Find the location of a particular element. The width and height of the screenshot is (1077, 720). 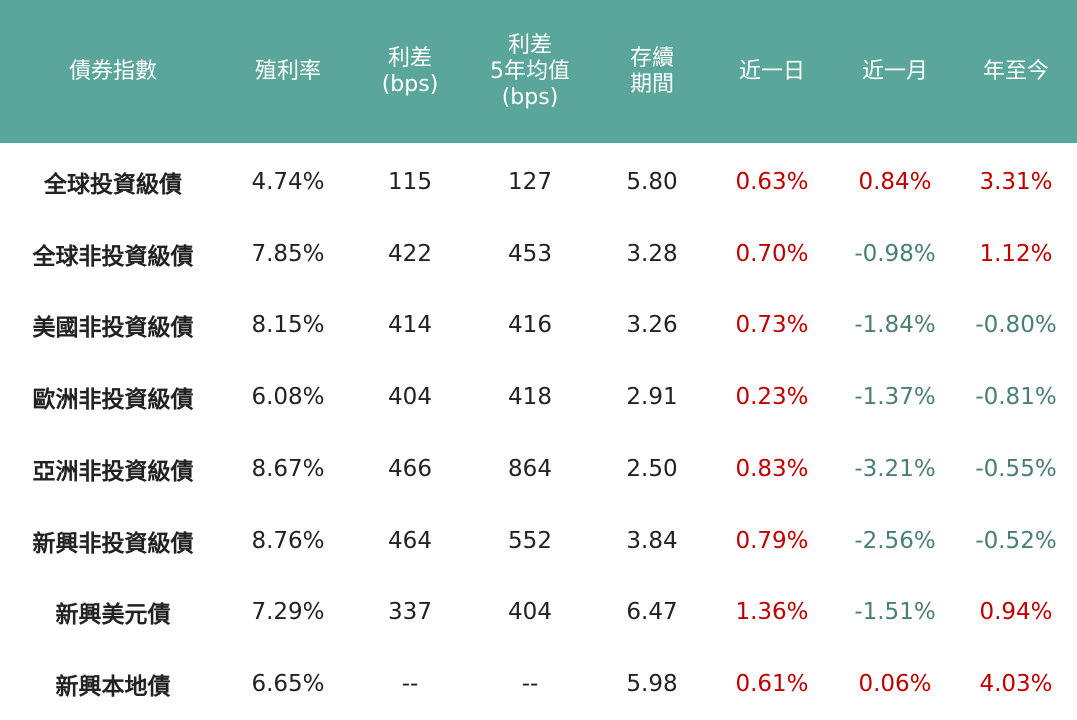

row-label: 美國非投資級債 is located at coordinates (113, 328).